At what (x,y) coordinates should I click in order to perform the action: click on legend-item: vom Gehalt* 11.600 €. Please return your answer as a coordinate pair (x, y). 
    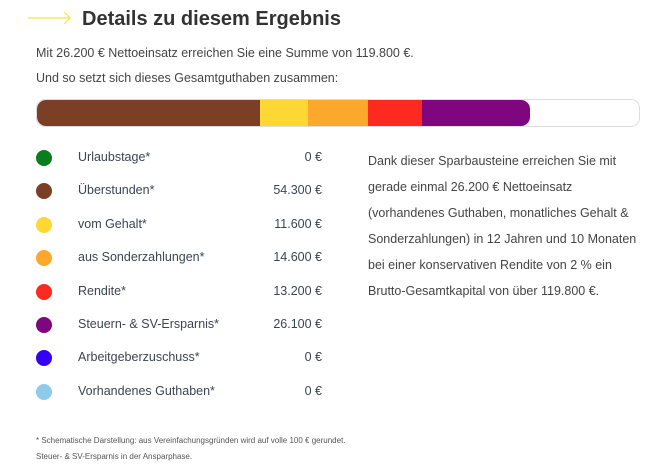
    Looking at the image, I should click on (180, 231).